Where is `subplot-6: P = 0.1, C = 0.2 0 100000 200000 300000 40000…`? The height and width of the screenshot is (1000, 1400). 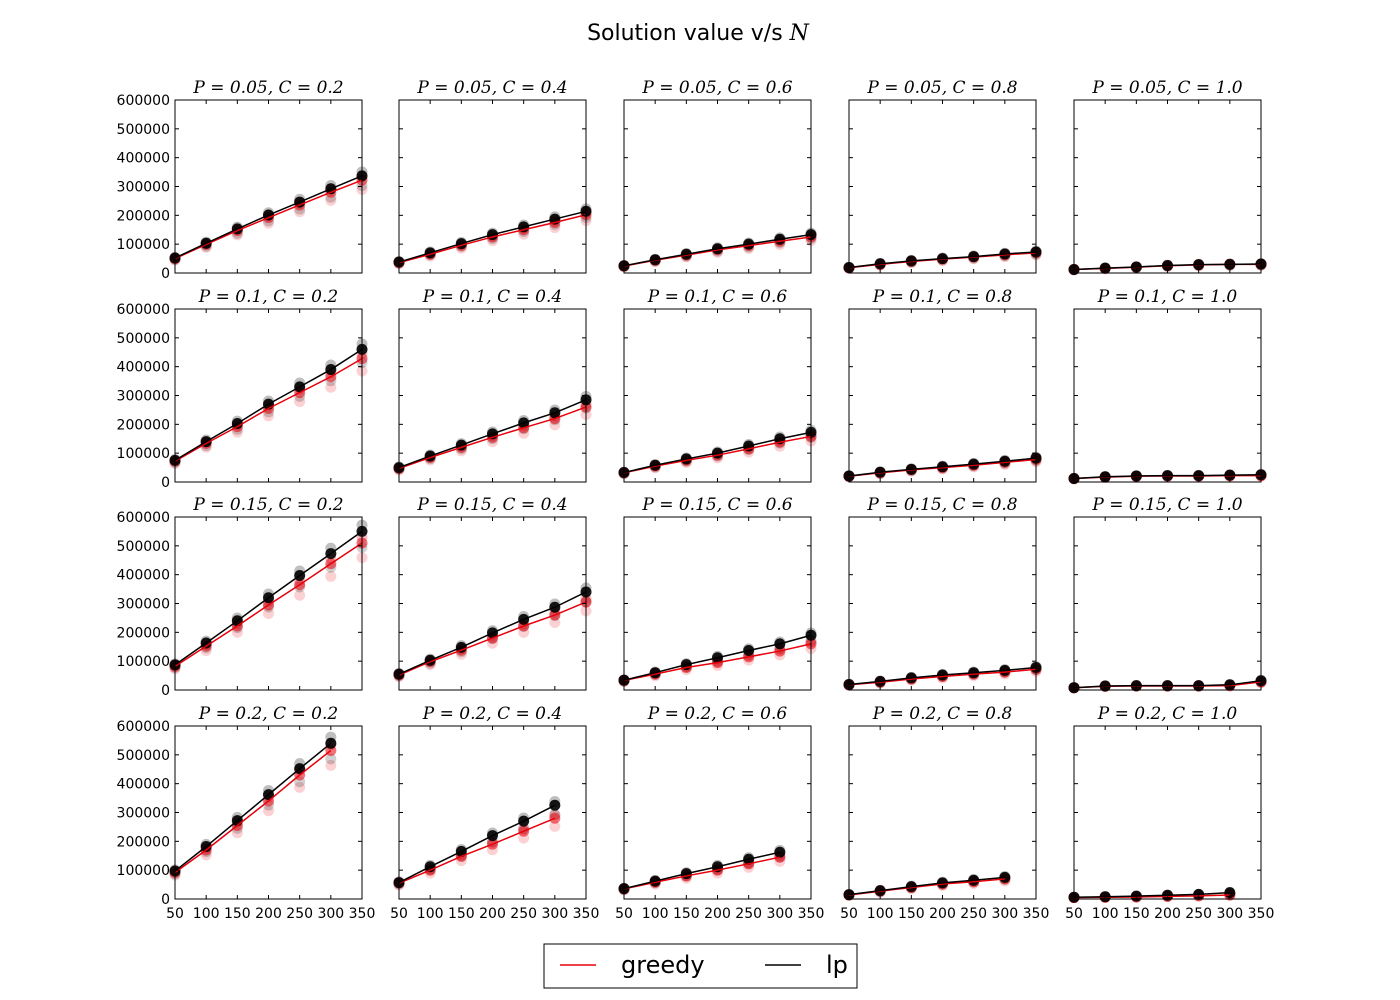 subplot-6: P = 0.1, C = 0.2 0 100000 200000 300000 40000… is located at coordinates (242, 389).